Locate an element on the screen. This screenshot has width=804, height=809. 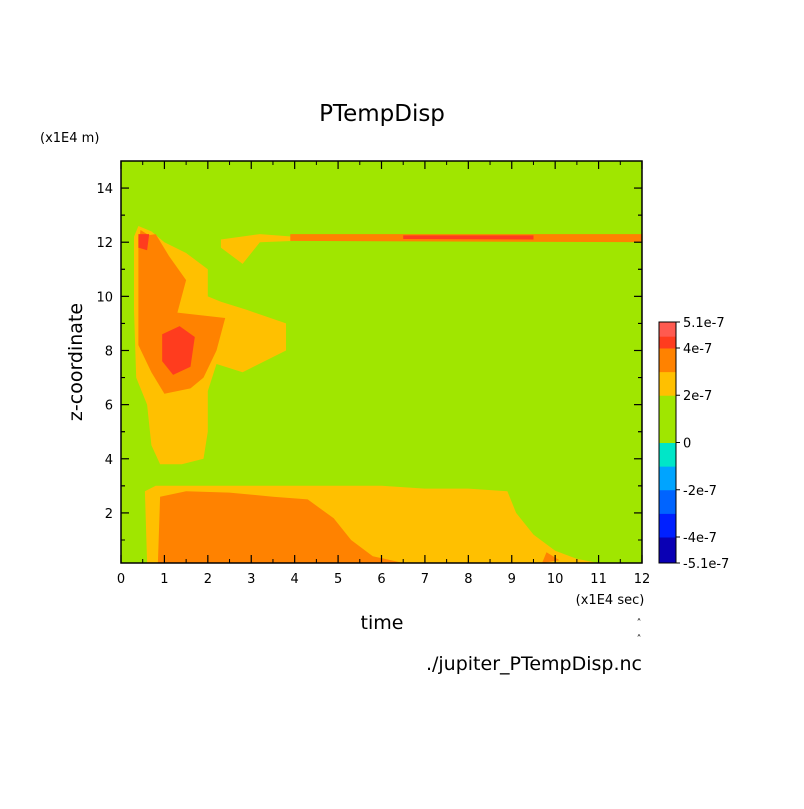
y-tick-label: 12 is located at coordinates (104, 243).